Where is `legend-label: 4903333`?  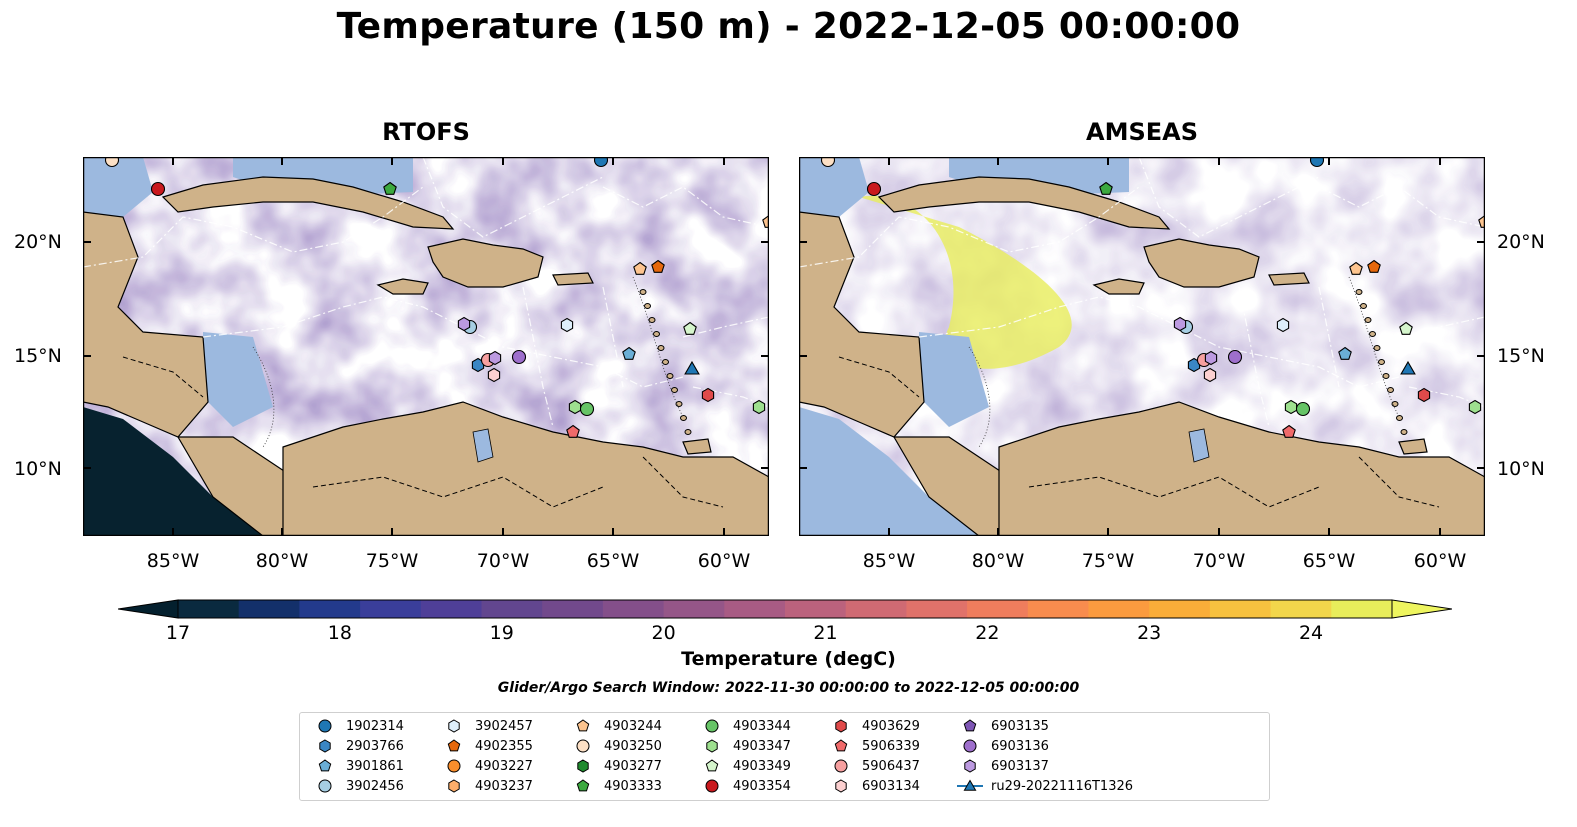
legend-label: 4903333 is located at coordinates (633, 786).